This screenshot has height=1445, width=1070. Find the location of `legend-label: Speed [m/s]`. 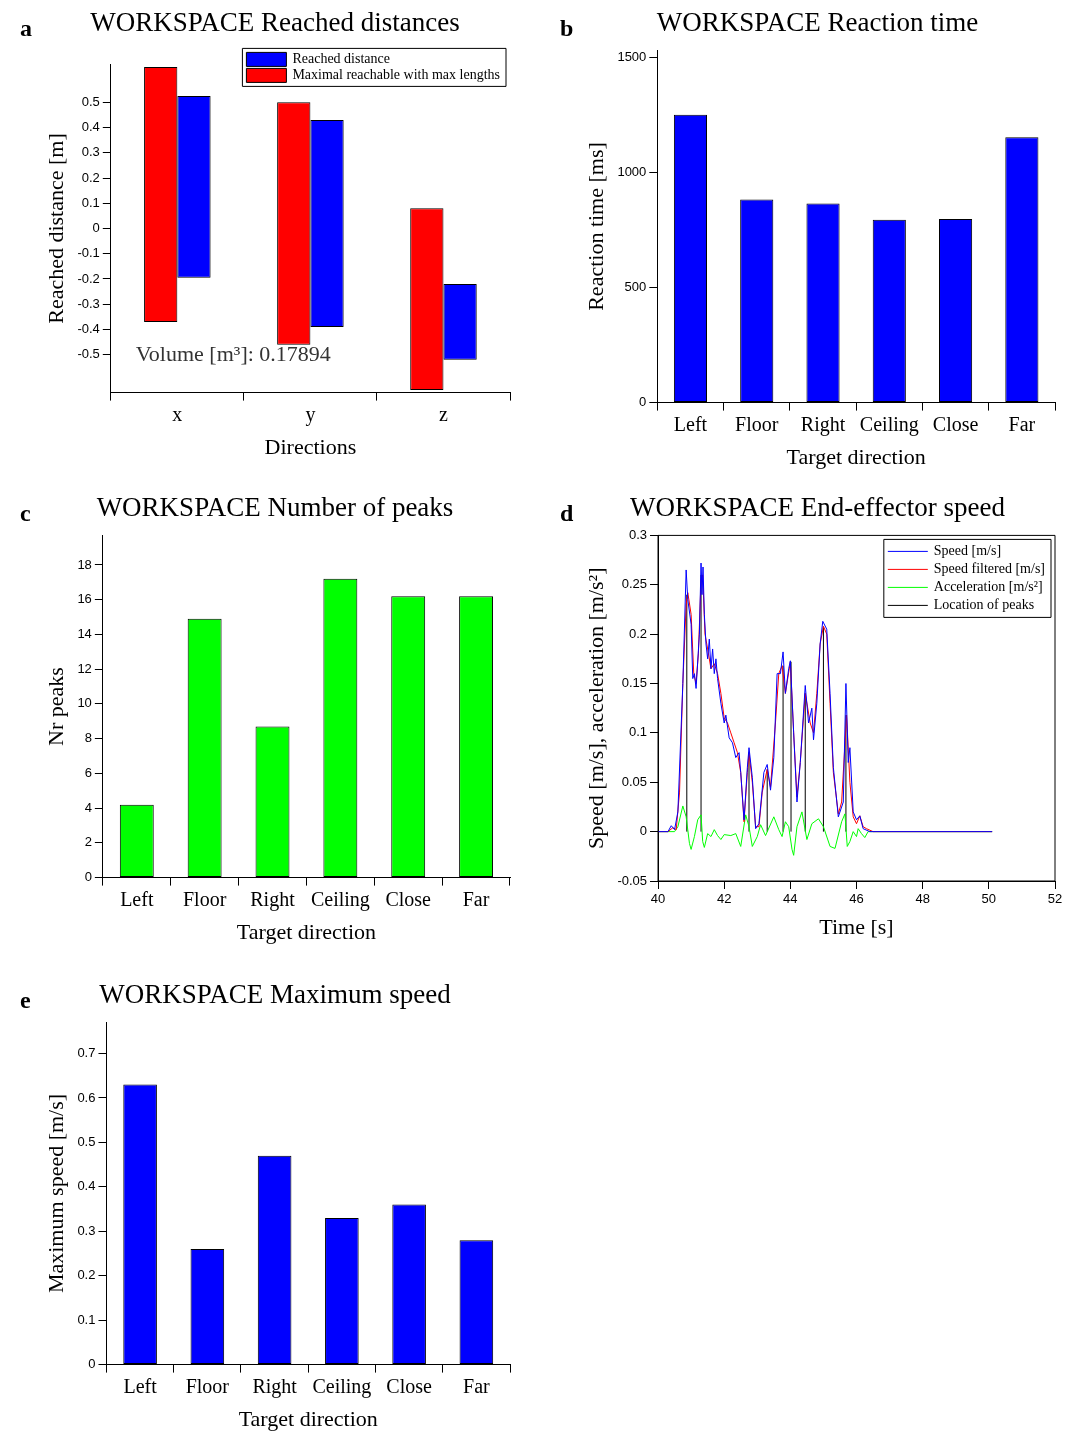

legend-label: Speed [m/s] is located at coordinates (967, 551).